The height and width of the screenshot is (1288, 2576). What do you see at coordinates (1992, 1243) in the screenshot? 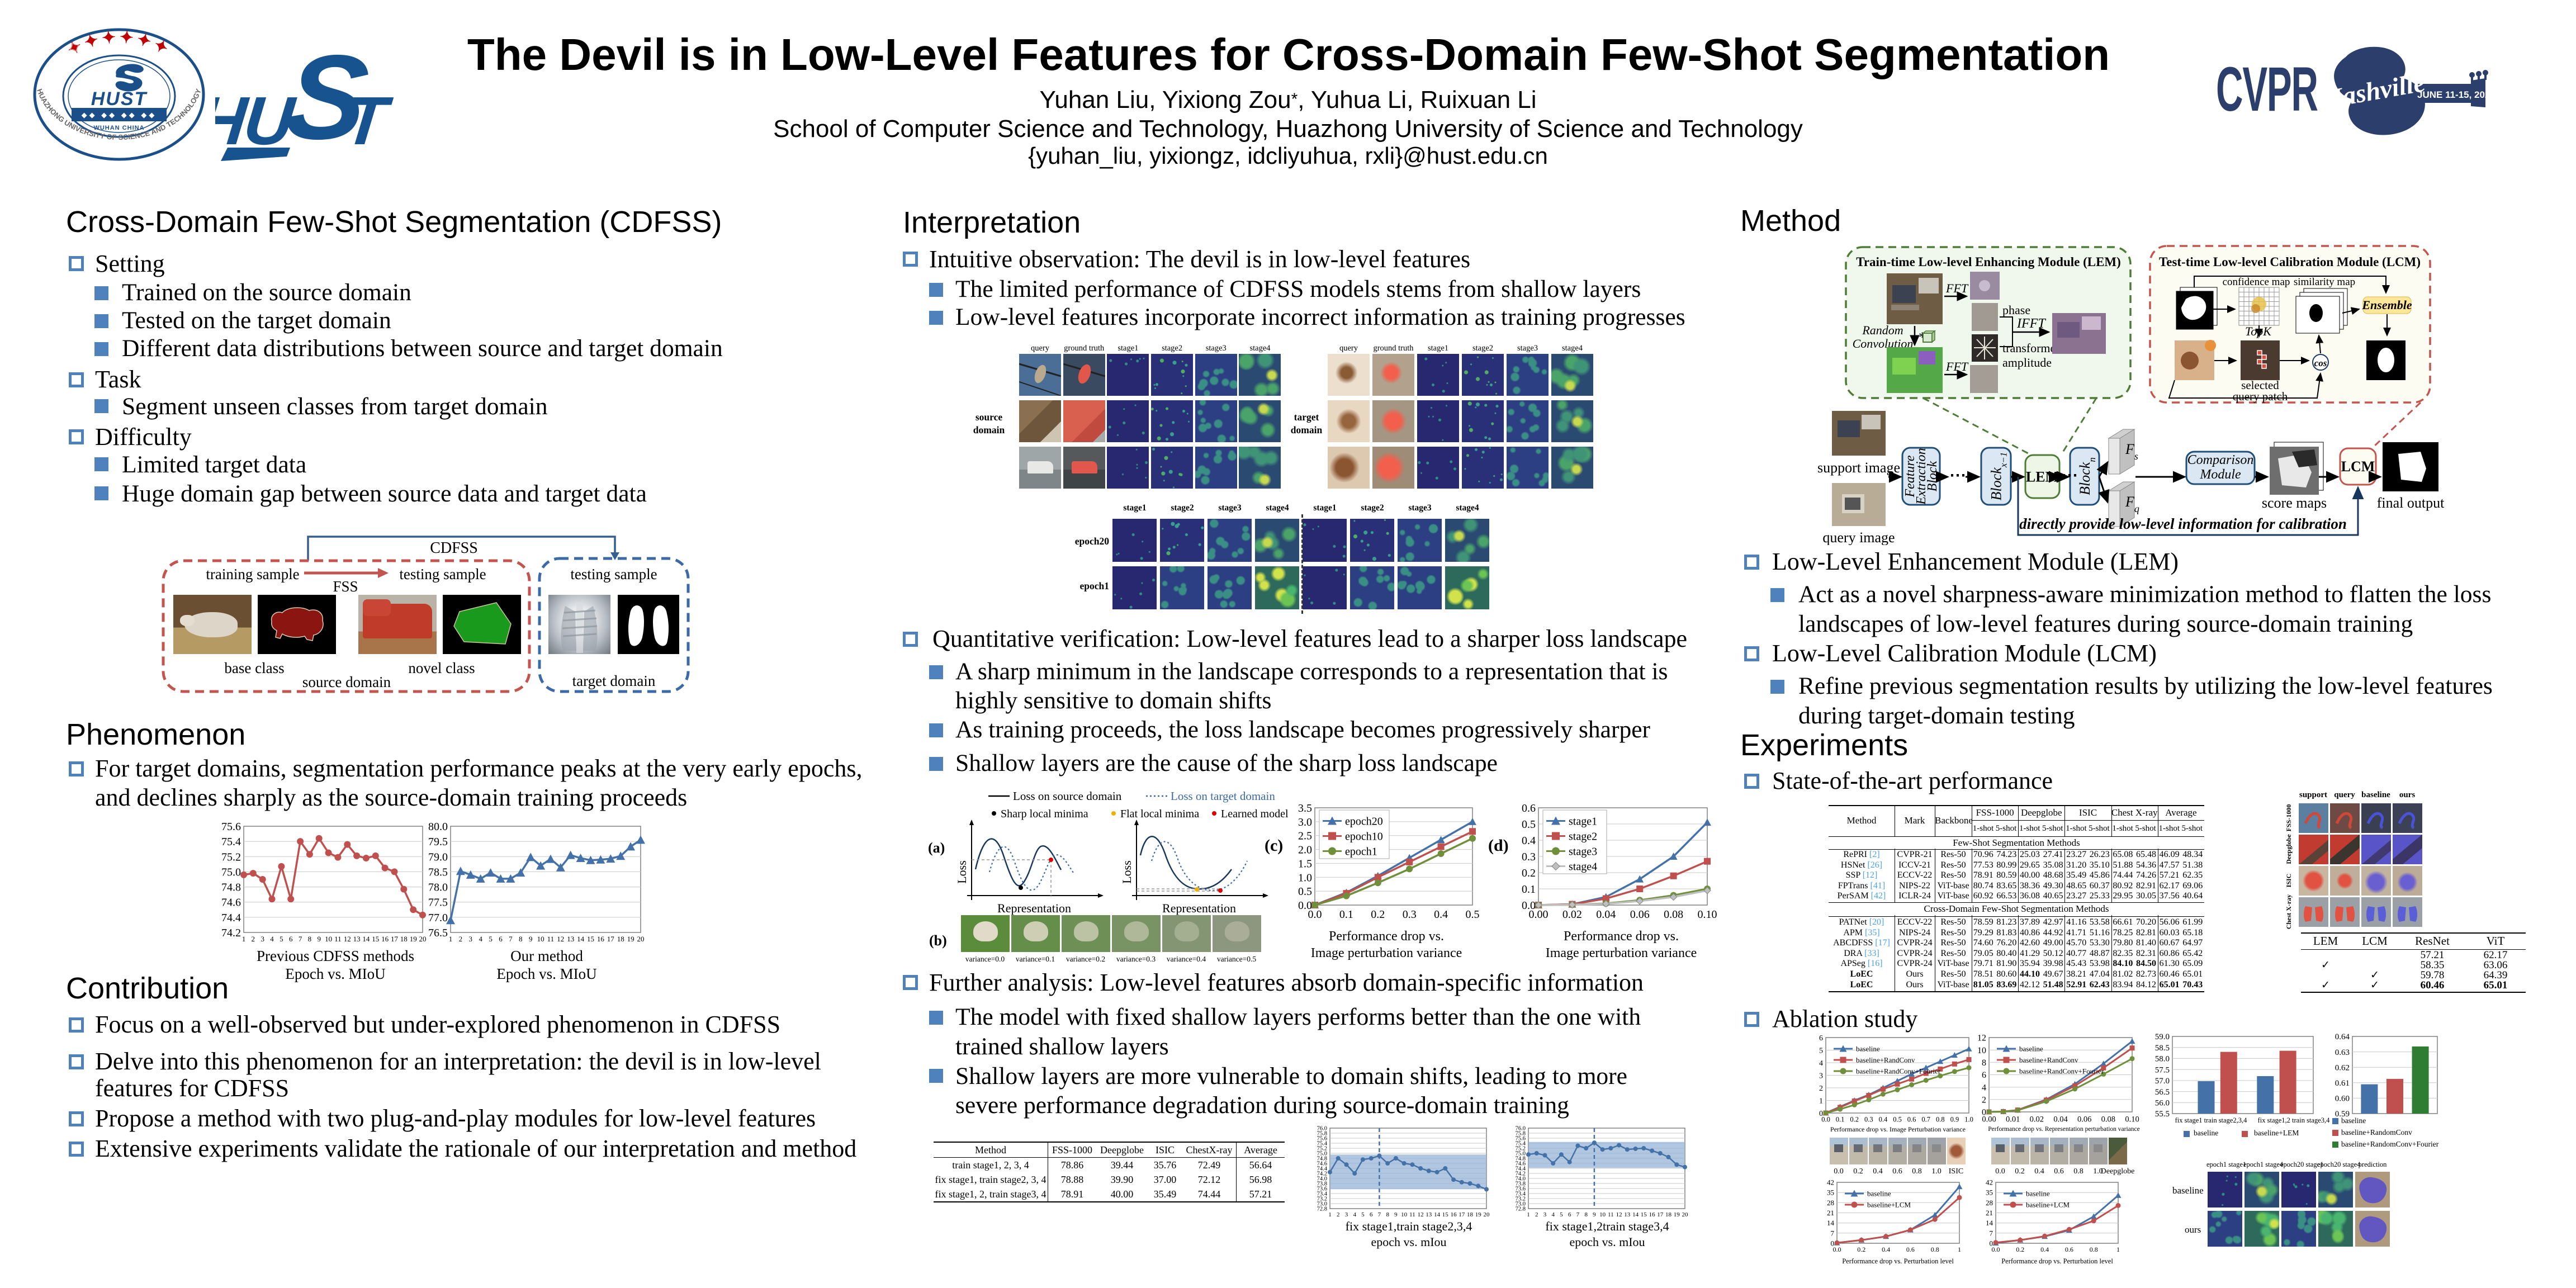
I see `svg-text: 0` at bounding box center [1992, 1243].